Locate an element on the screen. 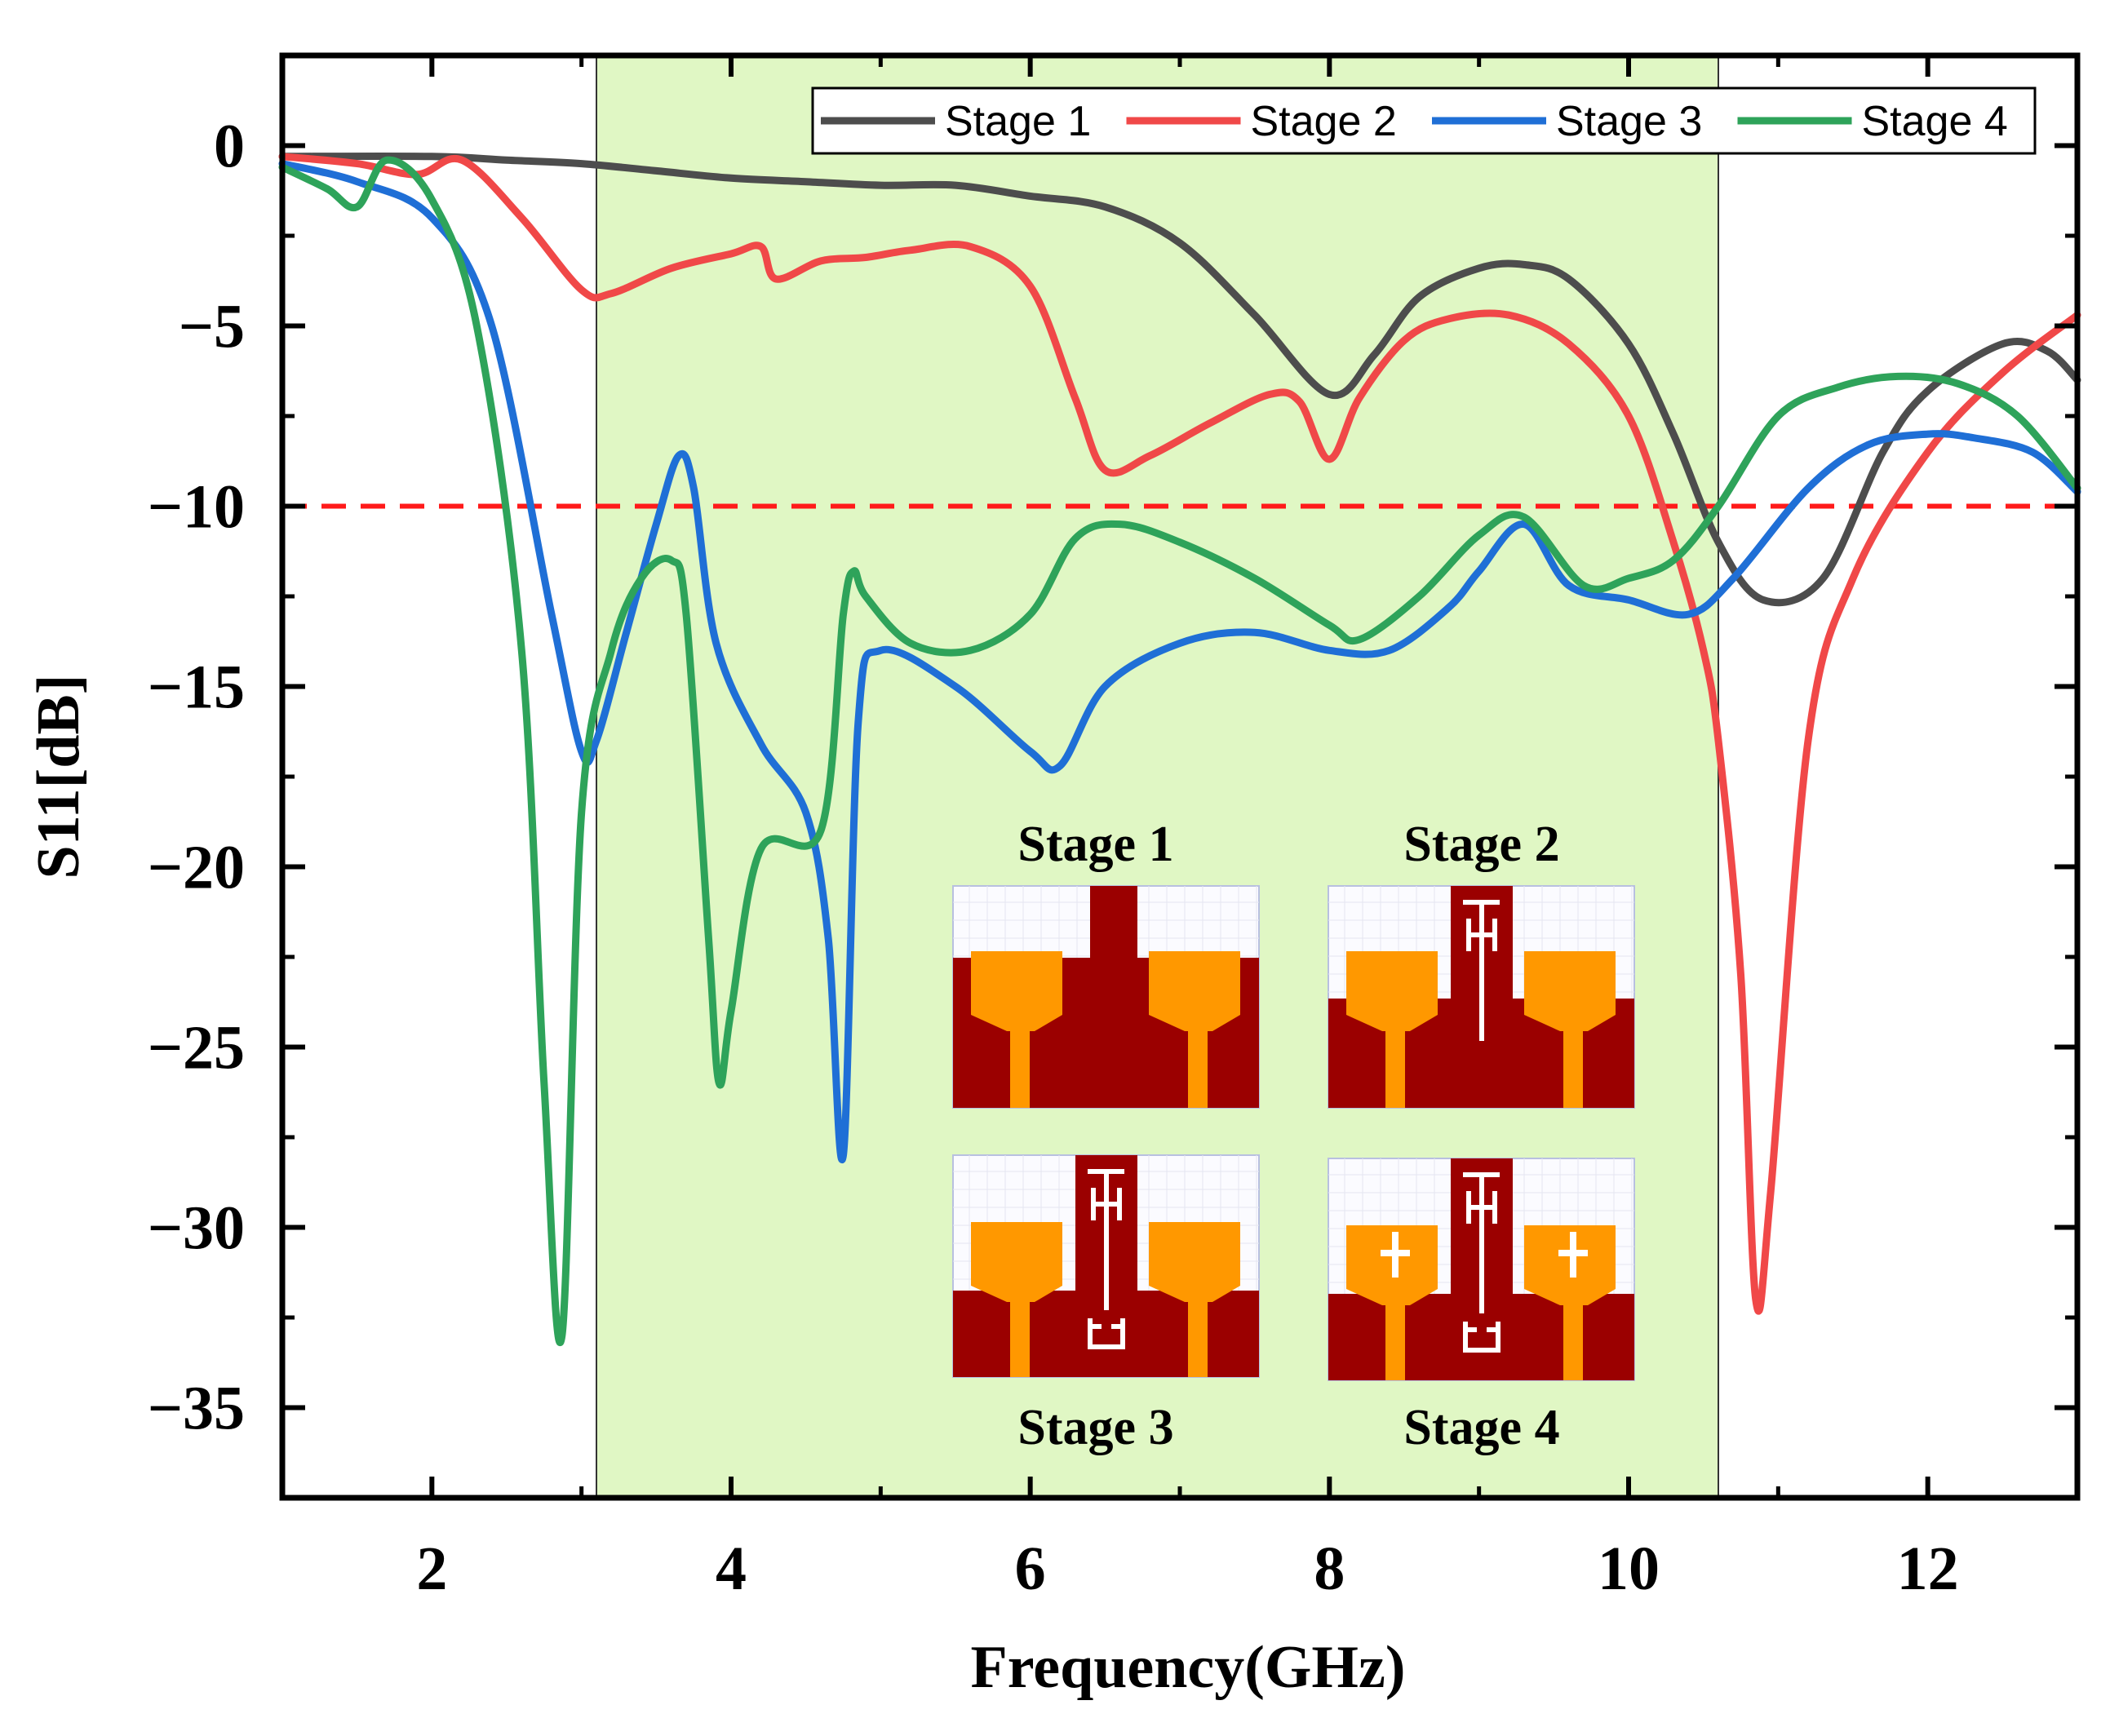  x-axis-label: Frequency(GHz) is located at coordinates (1188, 1667).